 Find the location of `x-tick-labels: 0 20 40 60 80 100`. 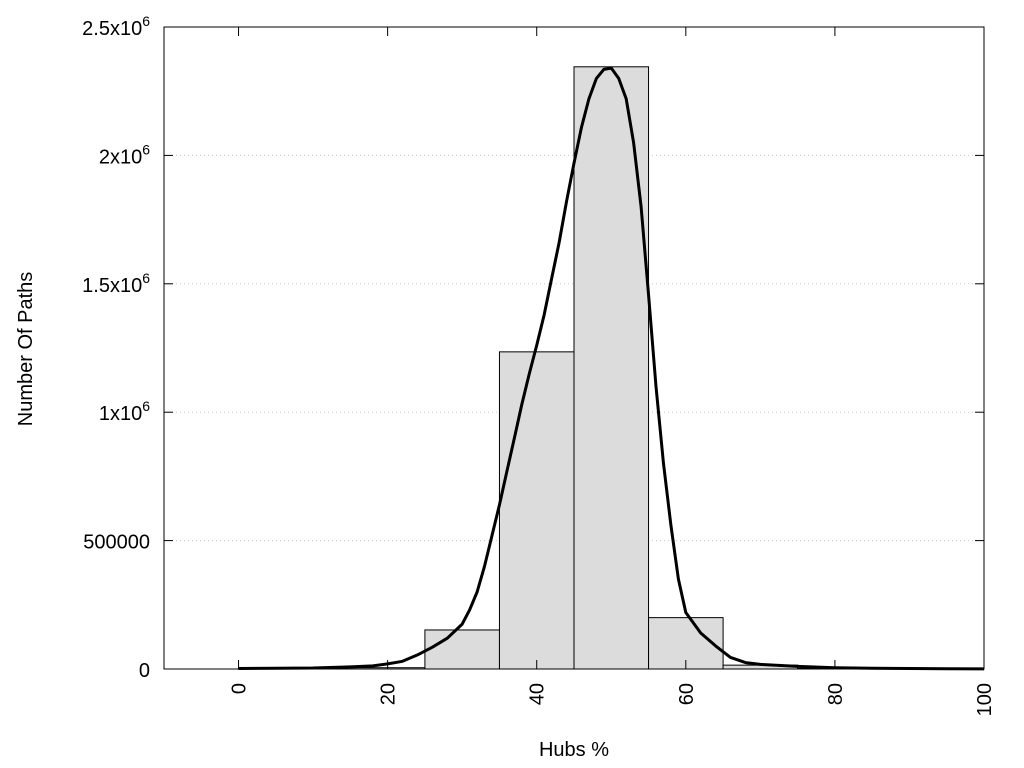

x-tick-labels: 0 20 40 60 80 100 is located at coordinates (612, 699).